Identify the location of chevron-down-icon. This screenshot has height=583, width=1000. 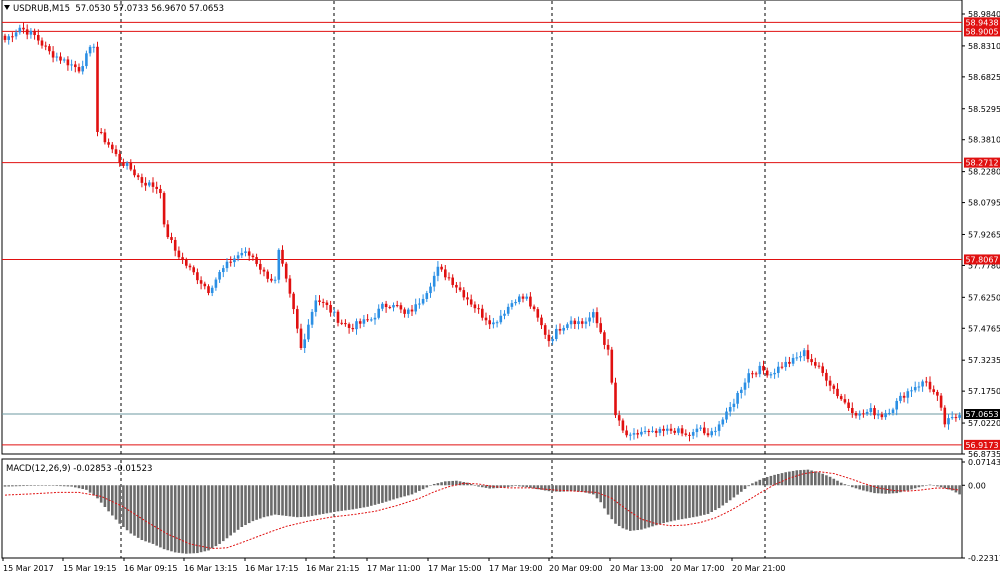
(7, 7).